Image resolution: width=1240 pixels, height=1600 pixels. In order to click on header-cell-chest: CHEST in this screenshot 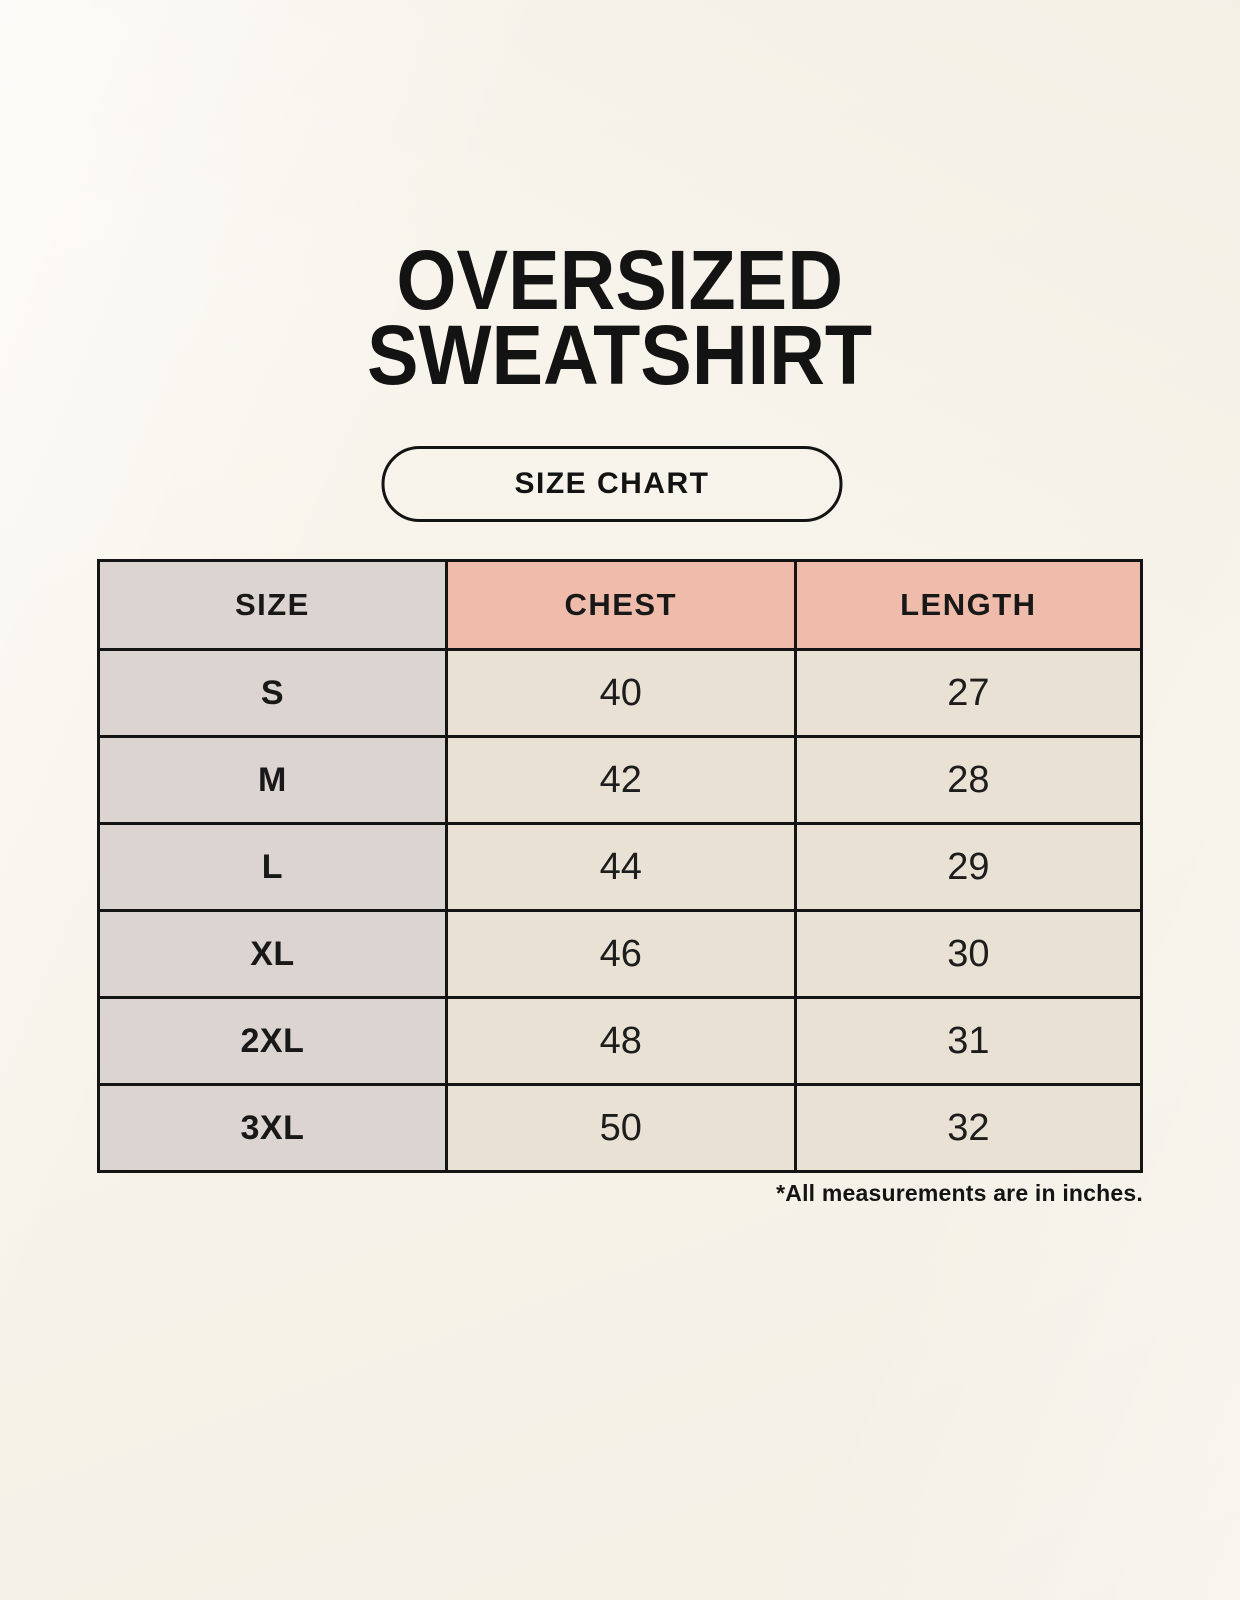, I will do `click(620, 605)`.